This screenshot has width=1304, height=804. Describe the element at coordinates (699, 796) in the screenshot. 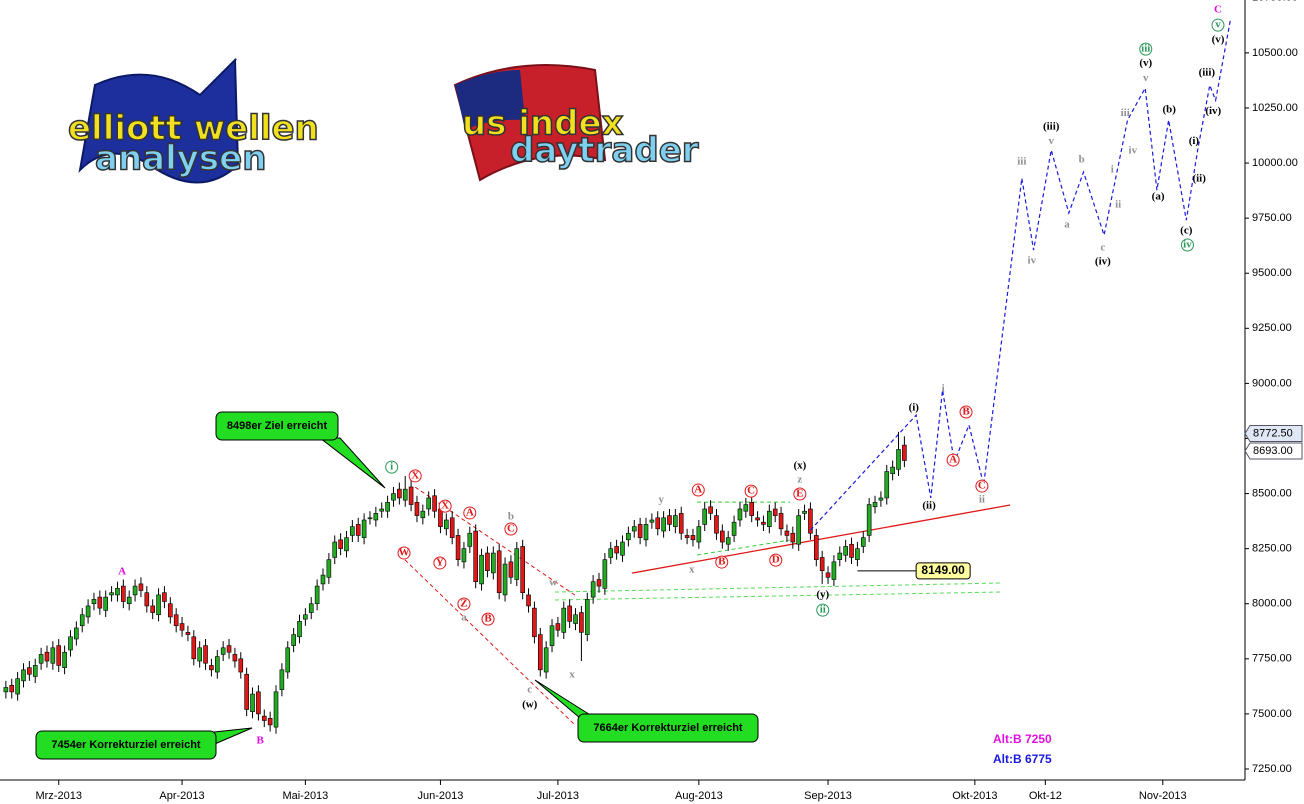

I see `x-tick-label: Aug-2013` at that location.